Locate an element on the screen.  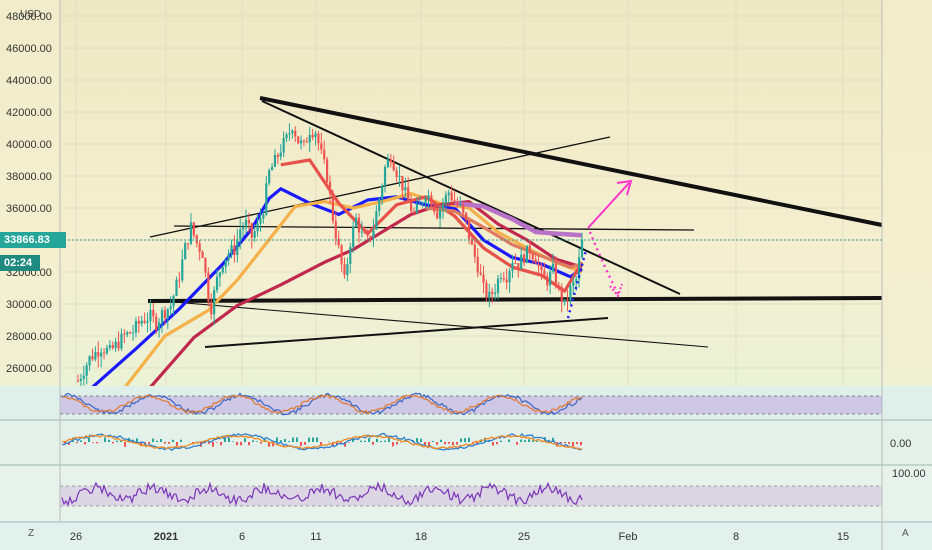
moving-average-ma_purple is located at coordinates (518, 219).